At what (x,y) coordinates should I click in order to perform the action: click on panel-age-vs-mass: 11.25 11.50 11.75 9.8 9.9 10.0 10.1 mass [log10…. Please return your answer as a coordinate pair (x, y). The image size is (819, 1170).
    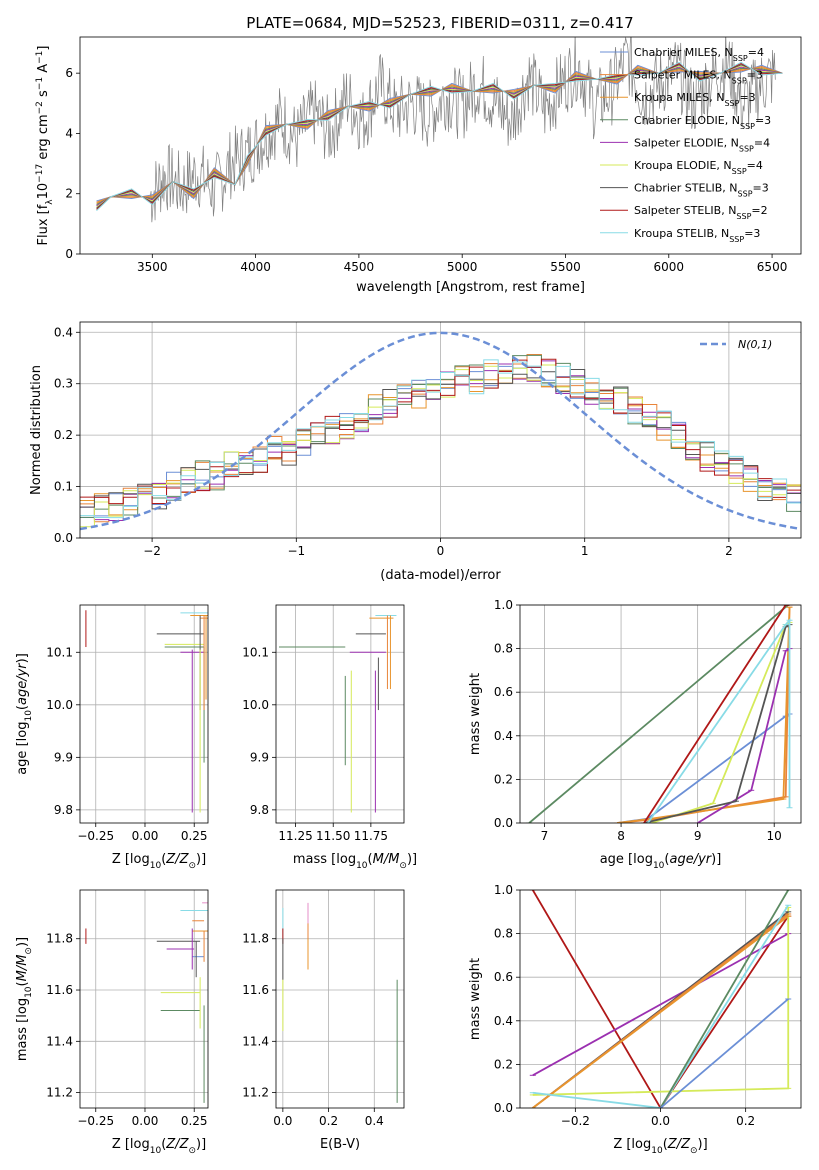
    Looking at the image, I should click on (329, 737).